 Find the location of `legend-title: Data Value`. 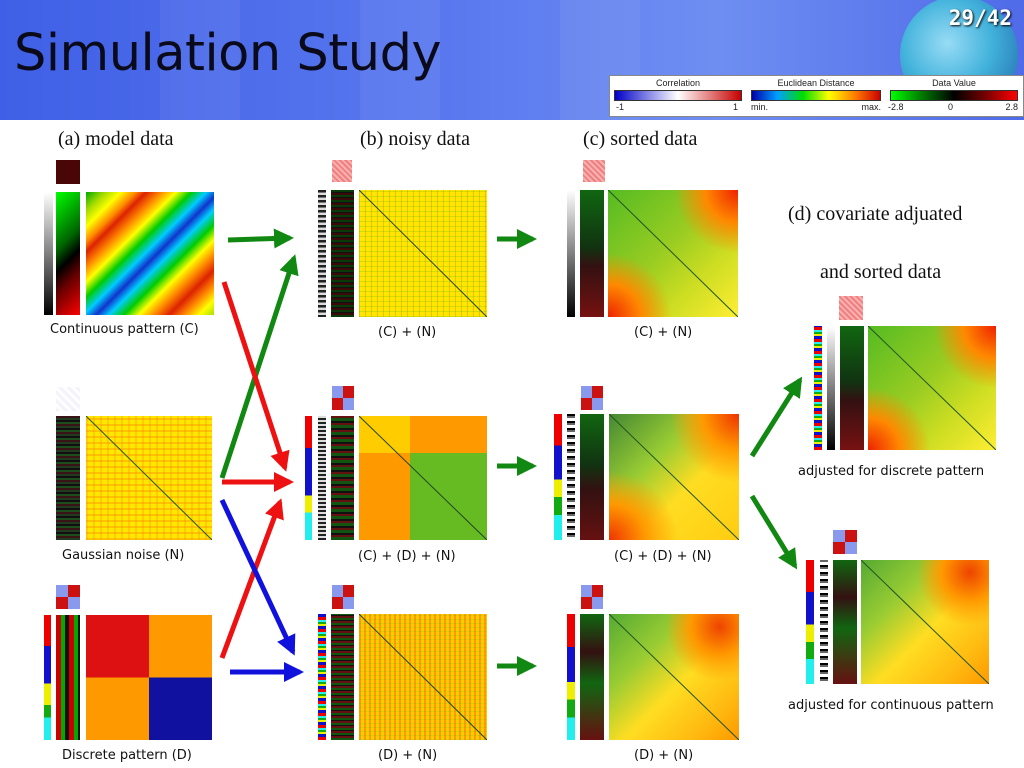

legend-title: Data Value is located at coordinates (954, 83).